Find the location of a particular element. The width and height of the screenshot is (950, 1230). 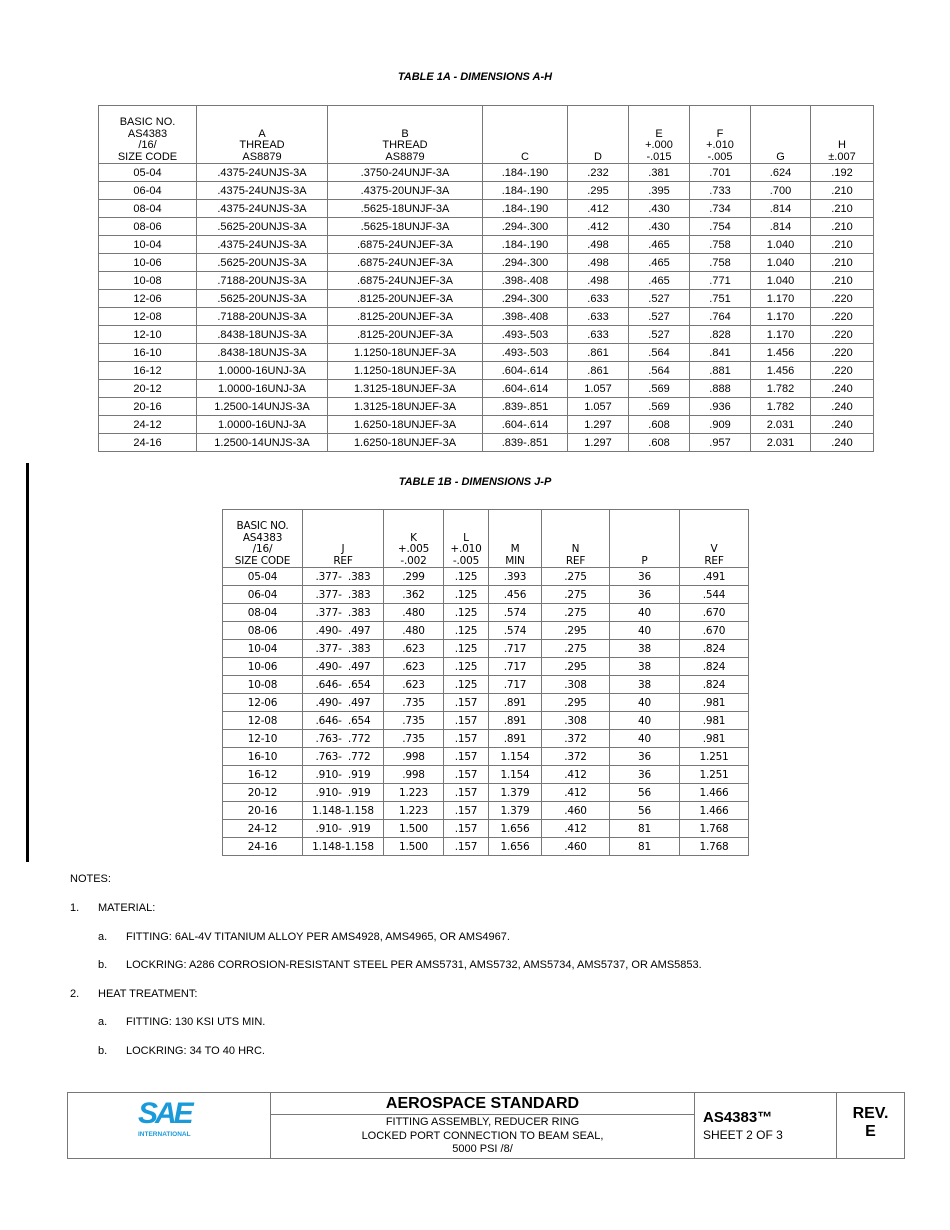

table-cell: .604-.614 is located at coordinates (525, 388).